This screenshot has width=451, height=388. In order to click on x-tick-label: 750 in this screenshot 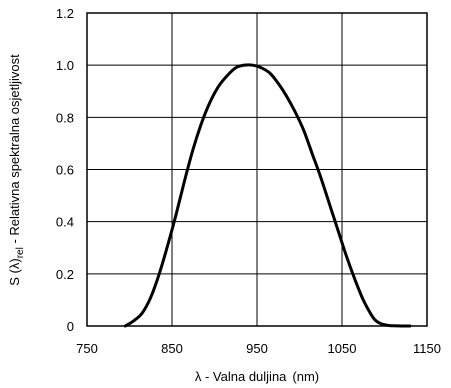, I will do `click(87, 348)`.